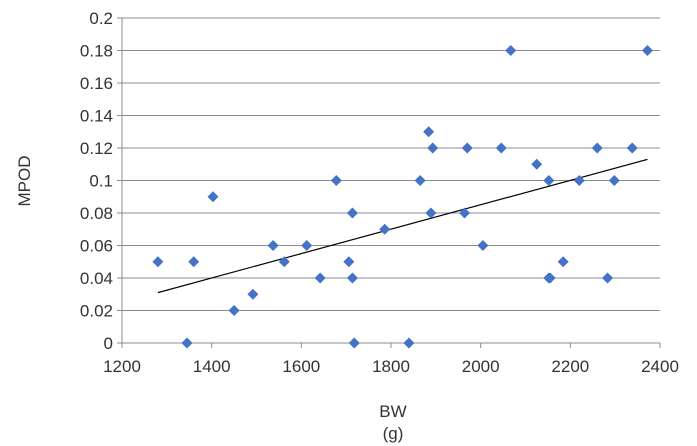 This screenshot has width=697, height=446. Describe the element at coordinates (570, 366) in the screenshot. I see `x-tick-label: 2200` at that location.